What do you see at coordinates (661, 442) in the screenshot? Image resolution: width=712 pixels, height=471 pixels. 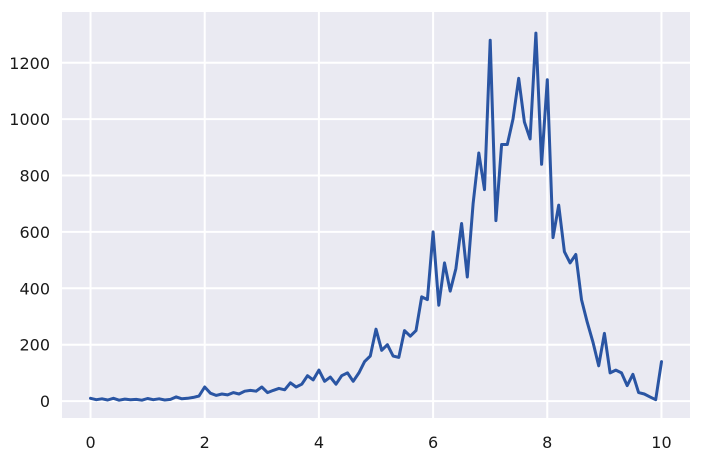 I see `x-tick-label: 10` at bounding box center [661, 442].